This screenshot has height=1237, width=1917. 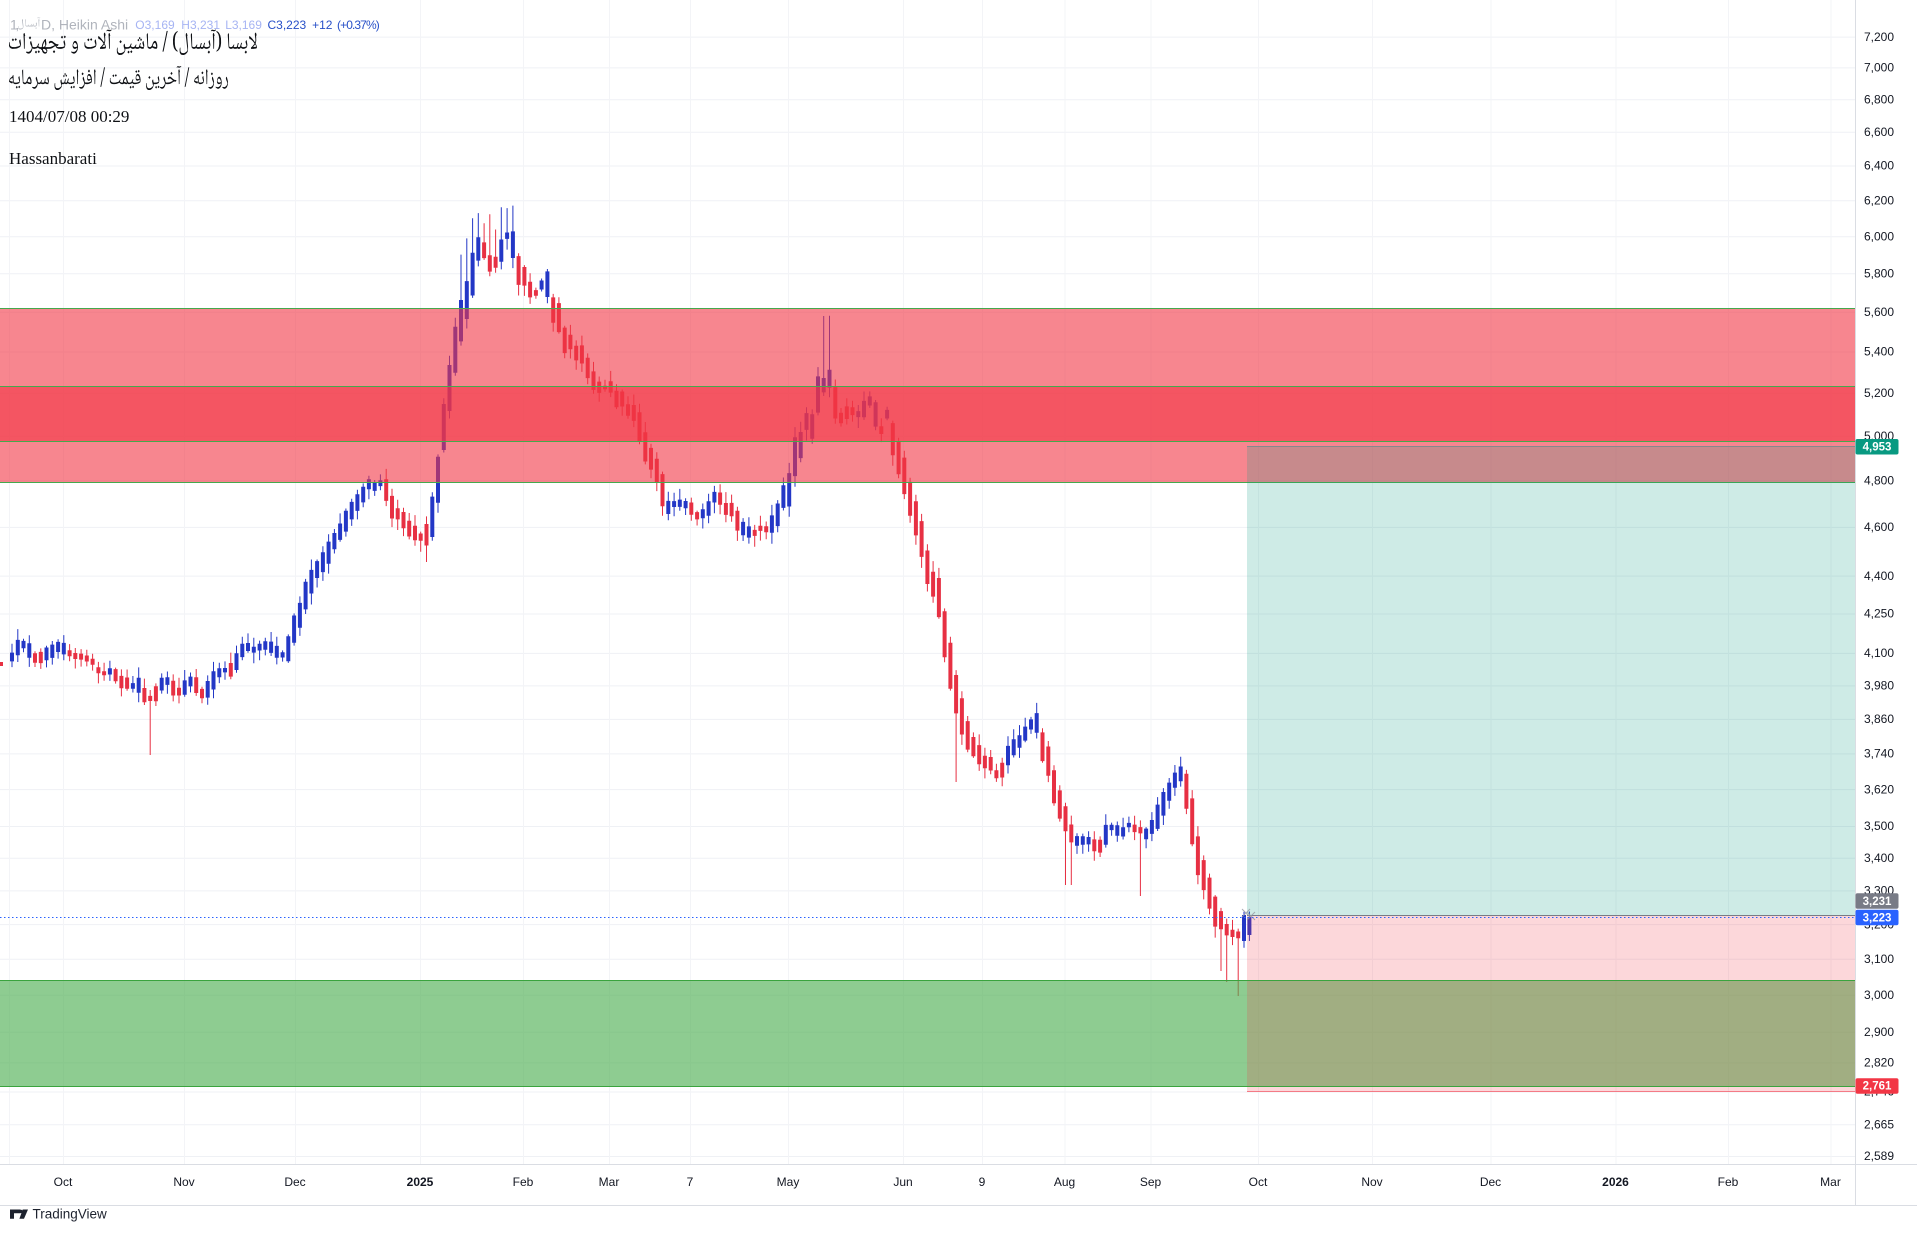 What do you see at coordinates (1879, 1063) in the screenshot?
I see `svg-text: 2,820` at bounding box center [1879, 1063].